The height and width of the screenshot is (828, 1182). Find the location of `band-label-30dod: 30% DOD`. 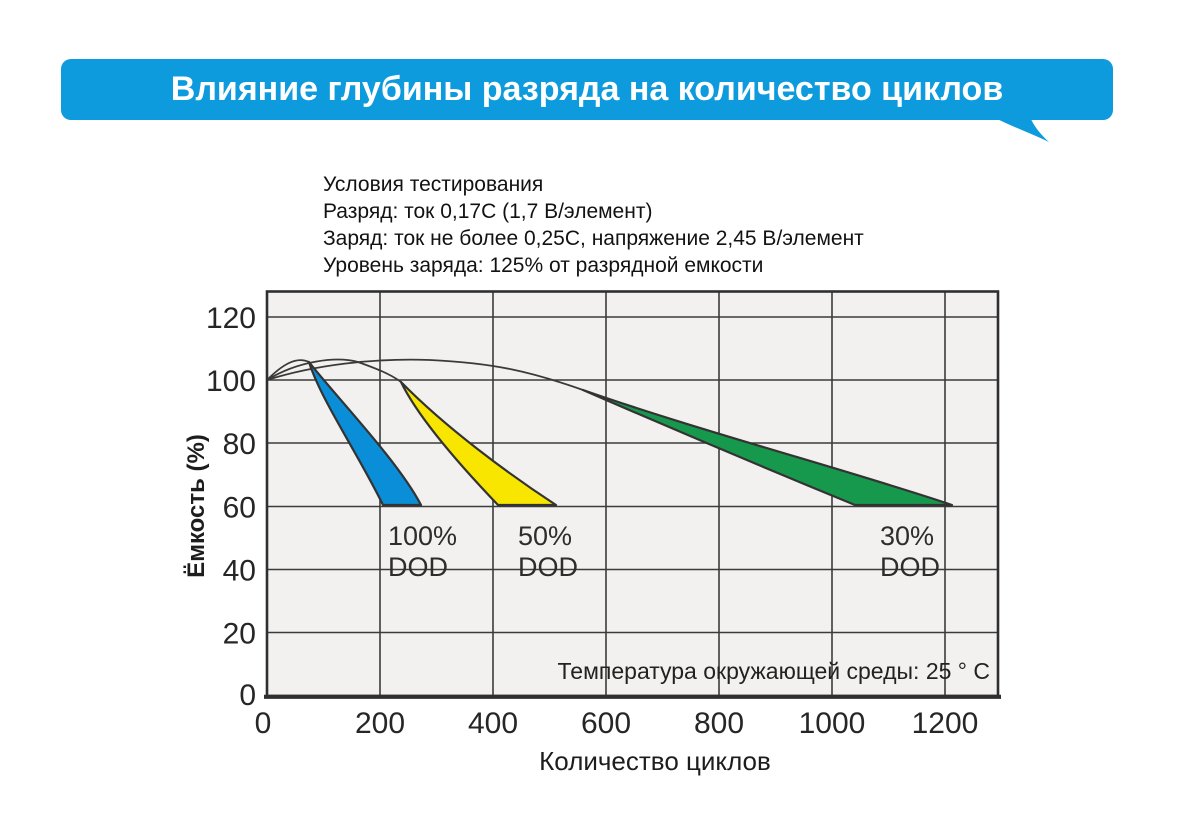

band-label-30dod: 30% DOD is located at coordinates (910, 551).